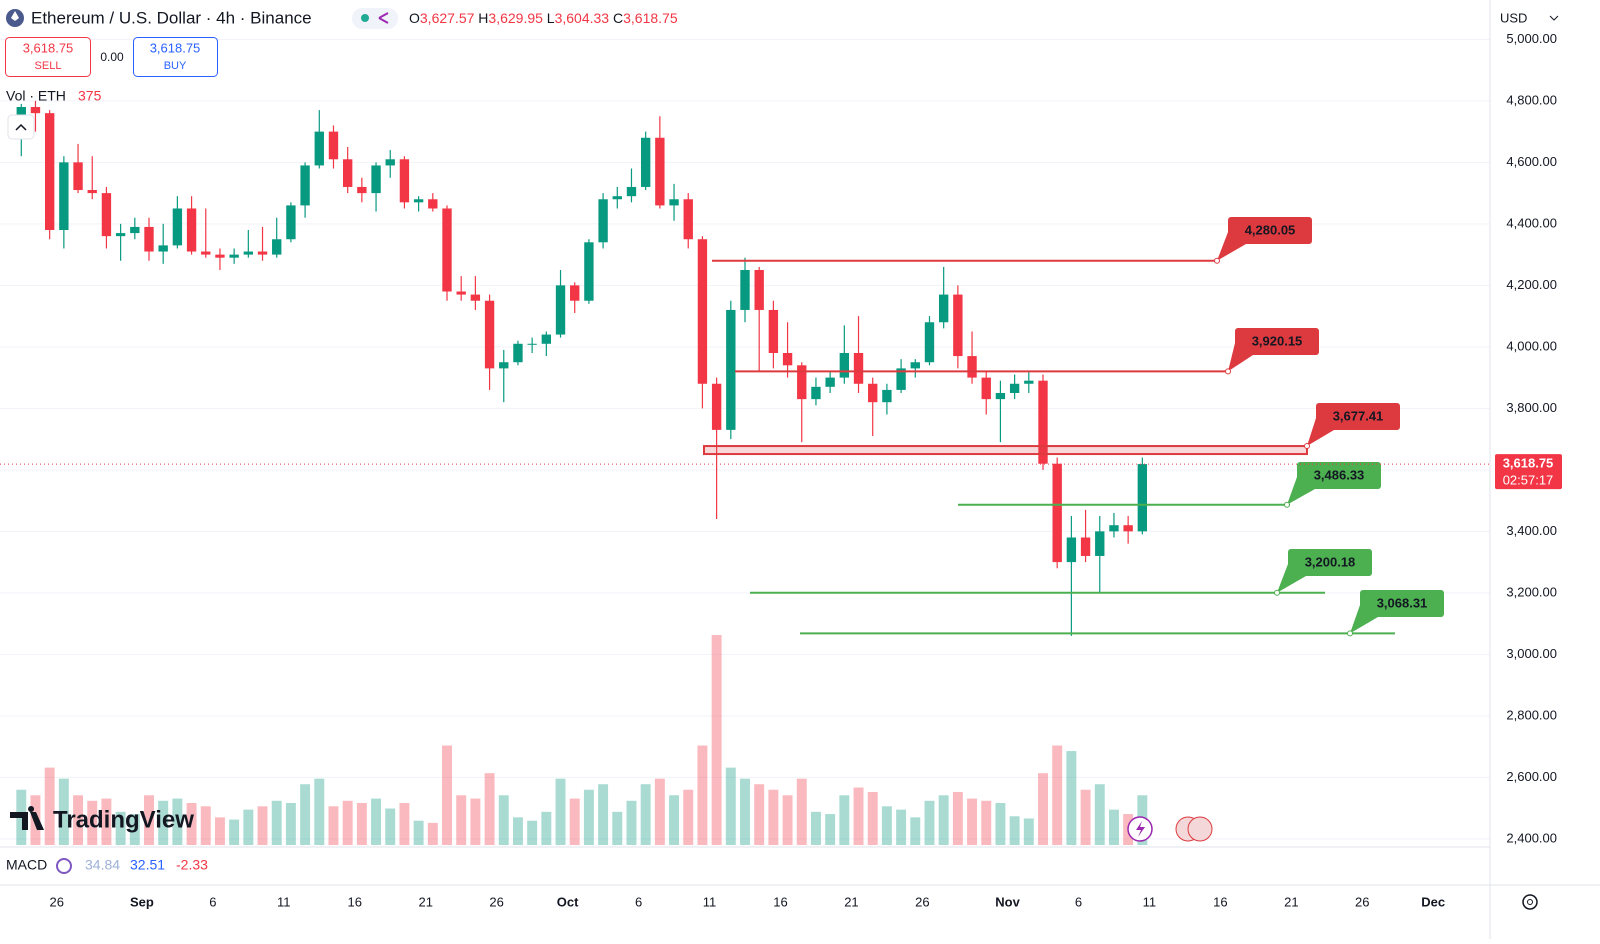 The image size is (1600, 944). What do you see at coordinates (1005, 450) in the screenshot?
I see `level-zone` at bounding box center [1005, 450].